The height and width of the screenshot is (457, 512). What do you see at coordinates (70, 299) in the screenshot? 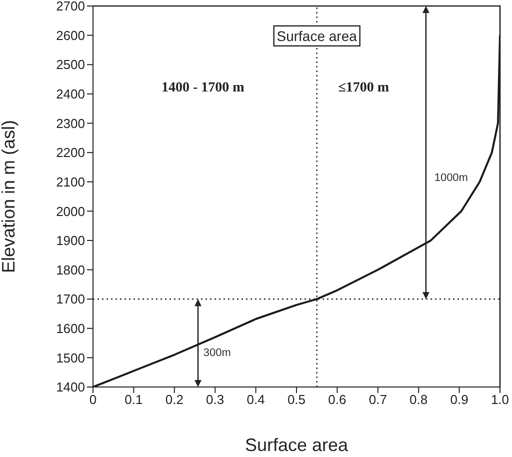
I see `y-tick-label: 1700` at bounding box center [70, 299].